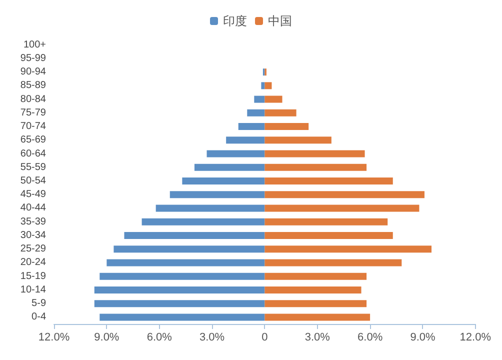  I want to click on y-tick-label: 10-14, so click(33, 290).